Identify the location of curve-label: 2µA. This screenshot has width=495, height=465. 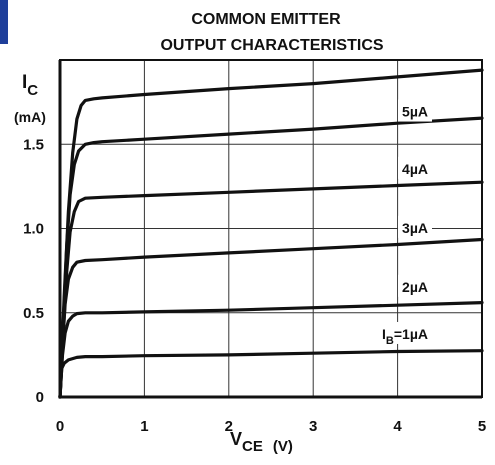
(415, 287).